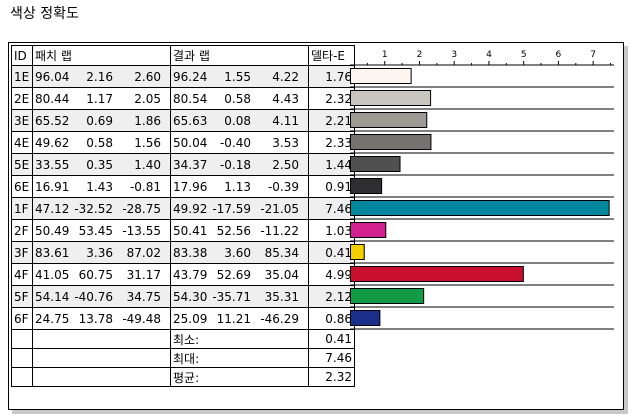 The image size is (637, 416). Describe the element at coordinates (52, 208) in the screenshot. I see `patch-value: 47.12` at that location.